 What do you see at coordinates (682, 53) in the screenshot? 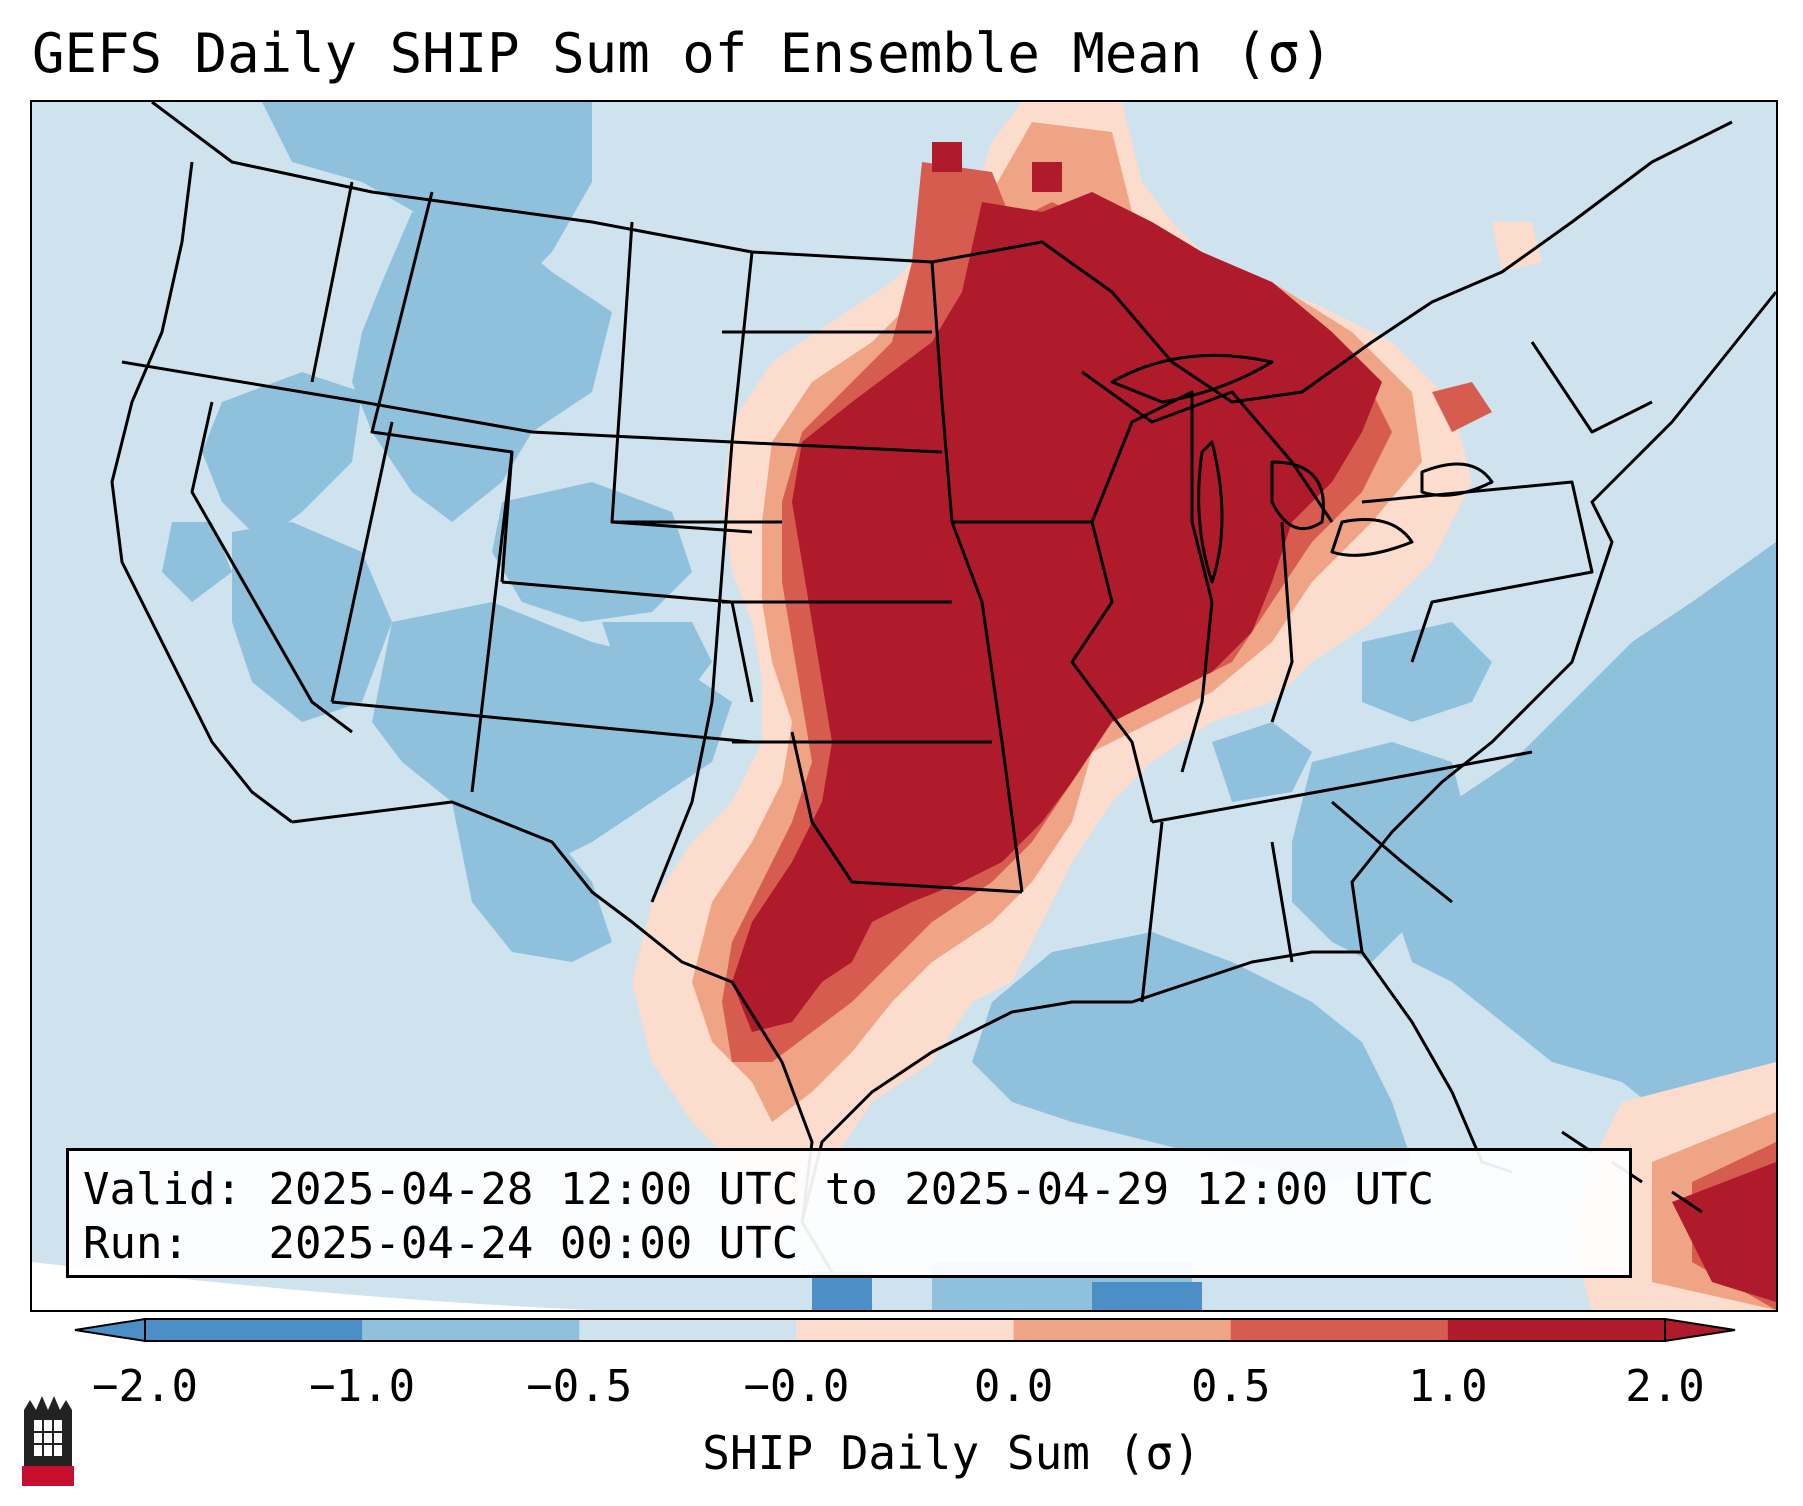
I see `map-title: GEFS Daily SHIP Sum of Ensemble Mean (σ)` at bounding box center [682, 53].